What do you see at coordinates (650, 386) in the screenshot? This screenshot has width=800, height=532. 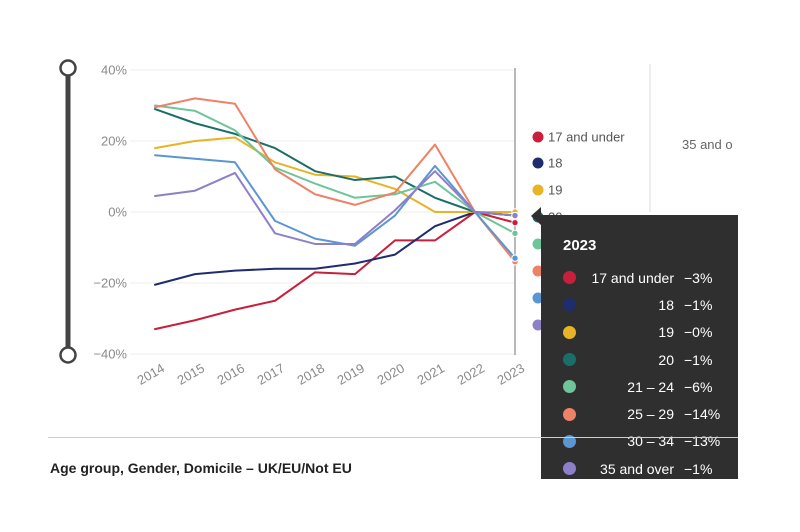 I see `tooltip-series-label: 21 – 24` at bounding box center [650, 386].